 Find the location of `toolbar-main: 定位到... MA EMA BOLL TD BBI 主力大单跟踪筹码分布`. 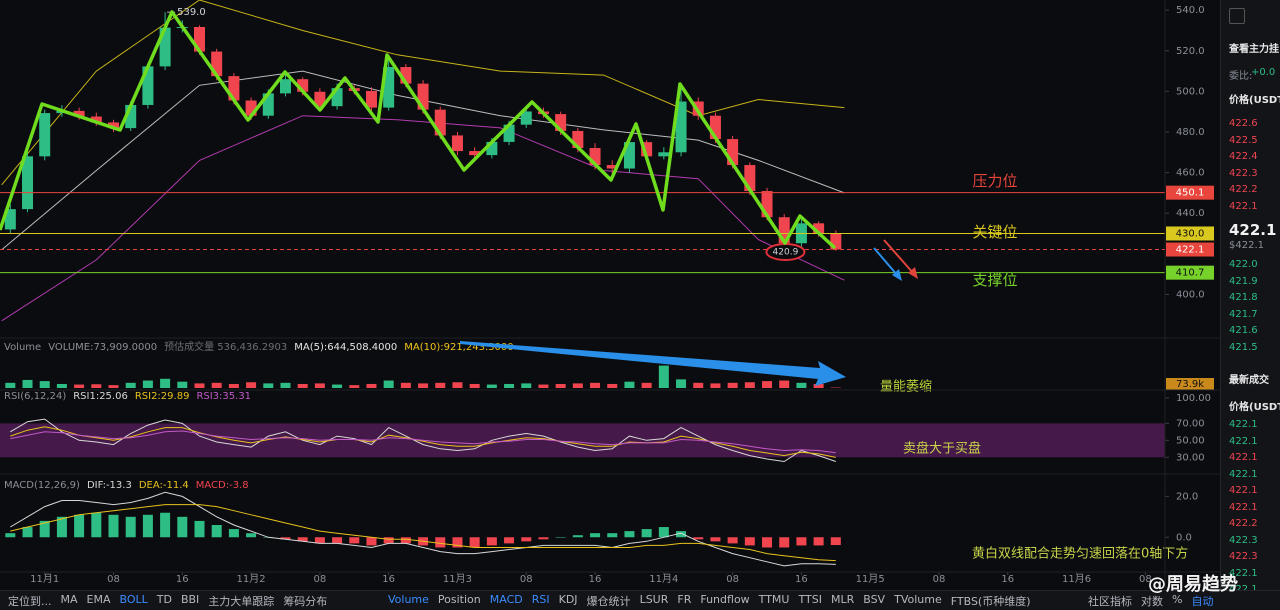

toolbar-main: 定位到... MA EMA BOLL TD BBI 主力大单跟踪筹码分布 is located at coordinates (167, 601).